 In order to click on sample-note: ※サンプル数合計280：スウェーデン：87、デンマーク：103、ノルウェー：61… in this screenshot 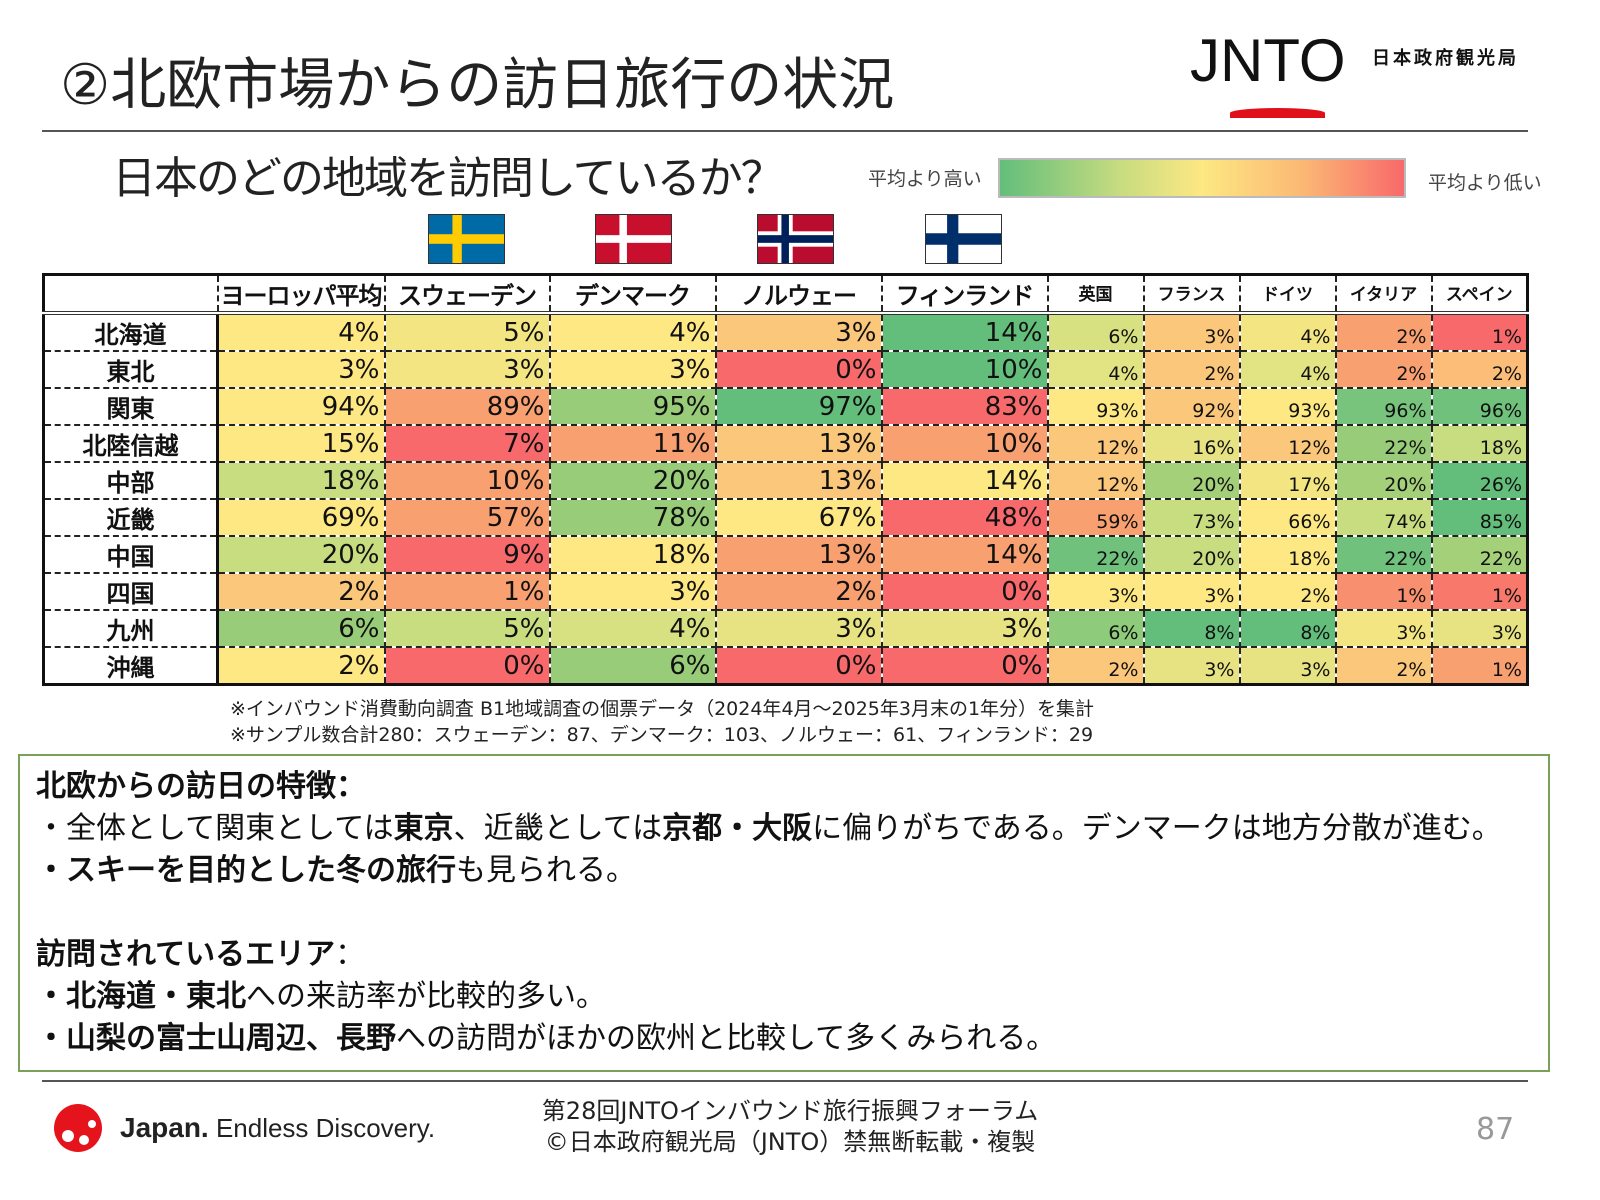, I will do `click(662, 735)`.